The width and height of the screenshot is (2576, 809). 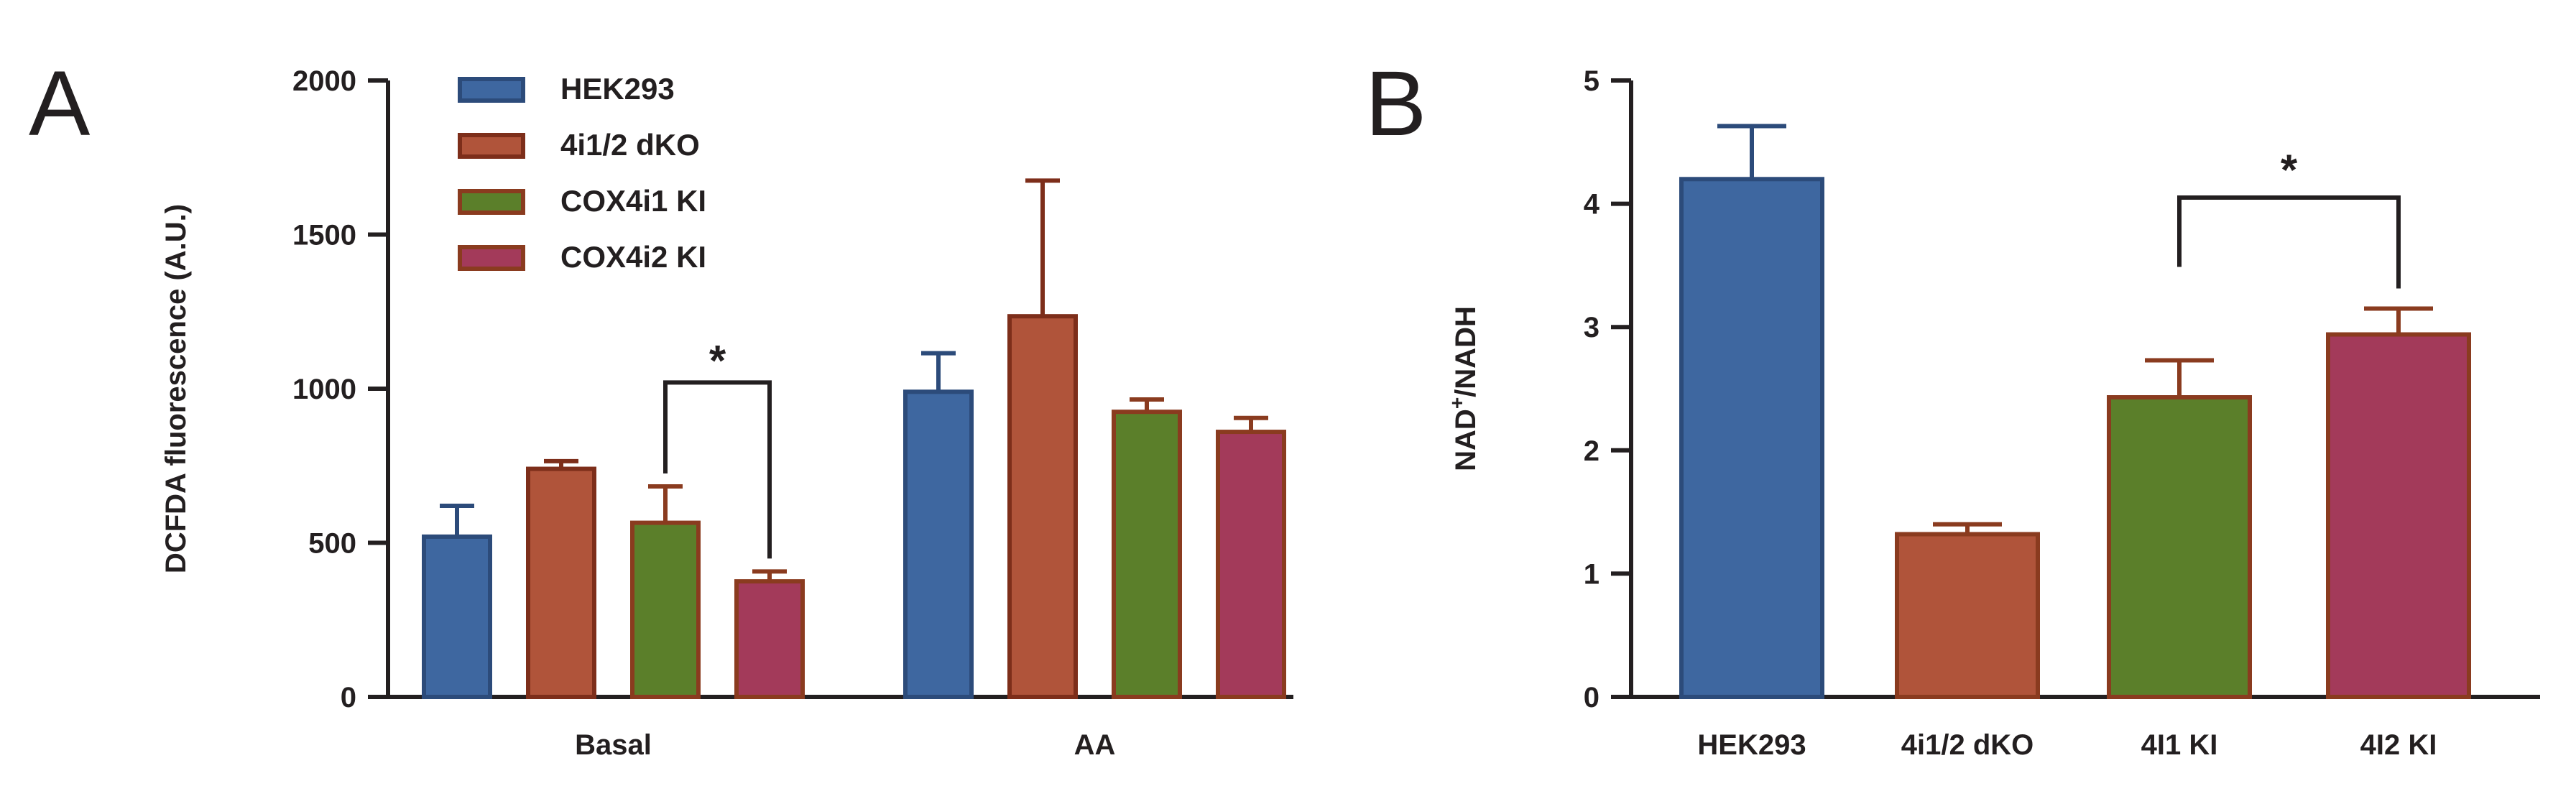 What do you see at coordinates (176, 388) in the screenshot?
I see `y-axis-title: DCFDA fluorescence (A.U.)` at bounding box center [176, 388].